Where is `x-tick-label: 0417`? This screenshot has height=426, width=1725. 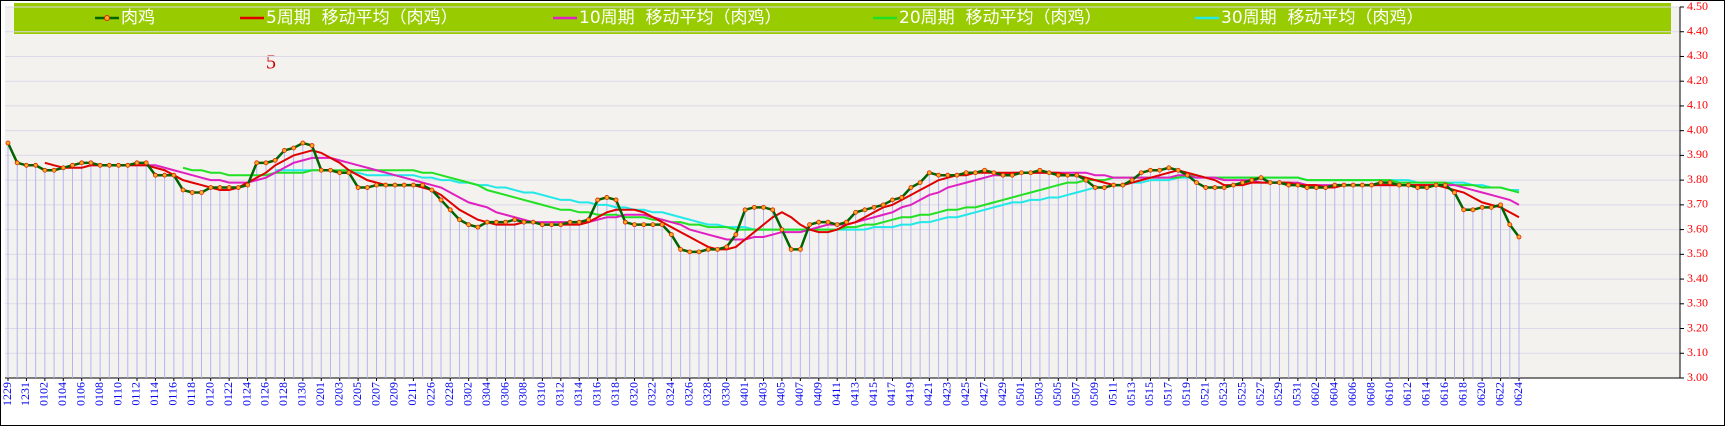 x-tick-label: 0417 is located at coordinates (891, 394).